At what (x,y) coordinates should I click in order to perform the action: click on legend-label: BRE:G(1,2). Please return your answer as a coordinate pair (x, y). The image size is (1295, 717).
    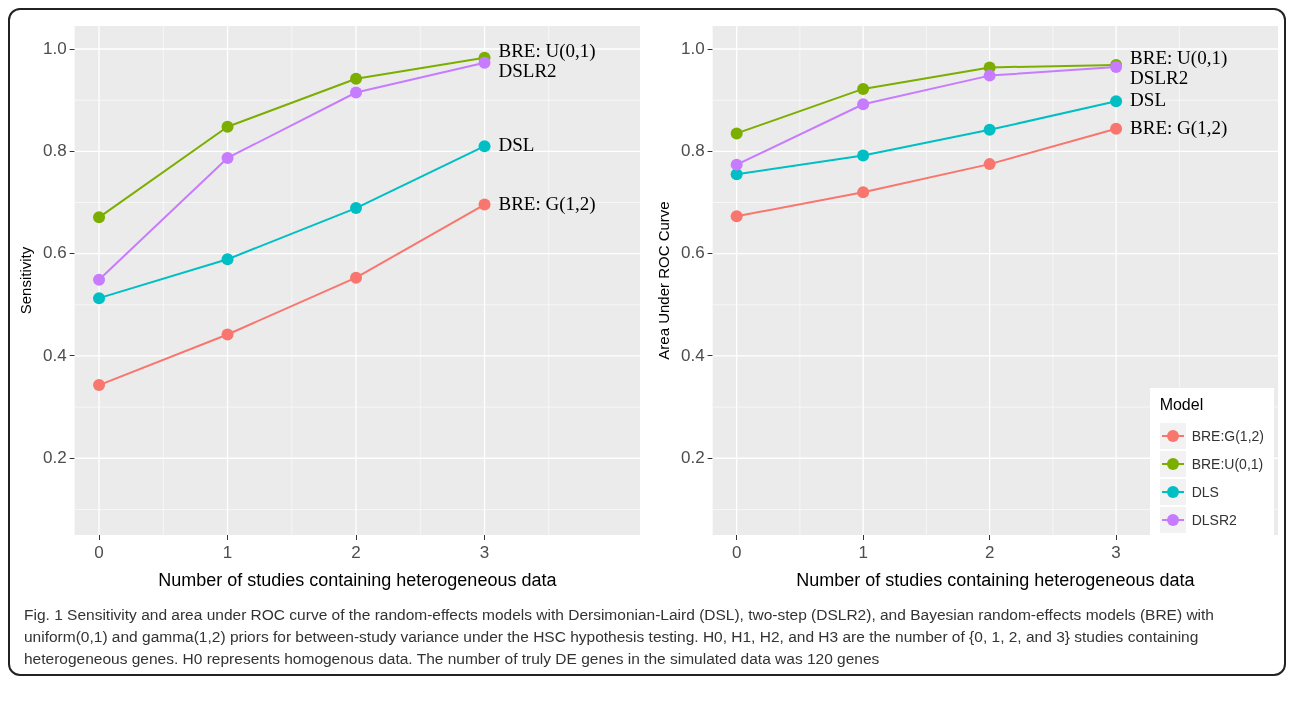
    Looking at the image, I should click on (1227, 436).